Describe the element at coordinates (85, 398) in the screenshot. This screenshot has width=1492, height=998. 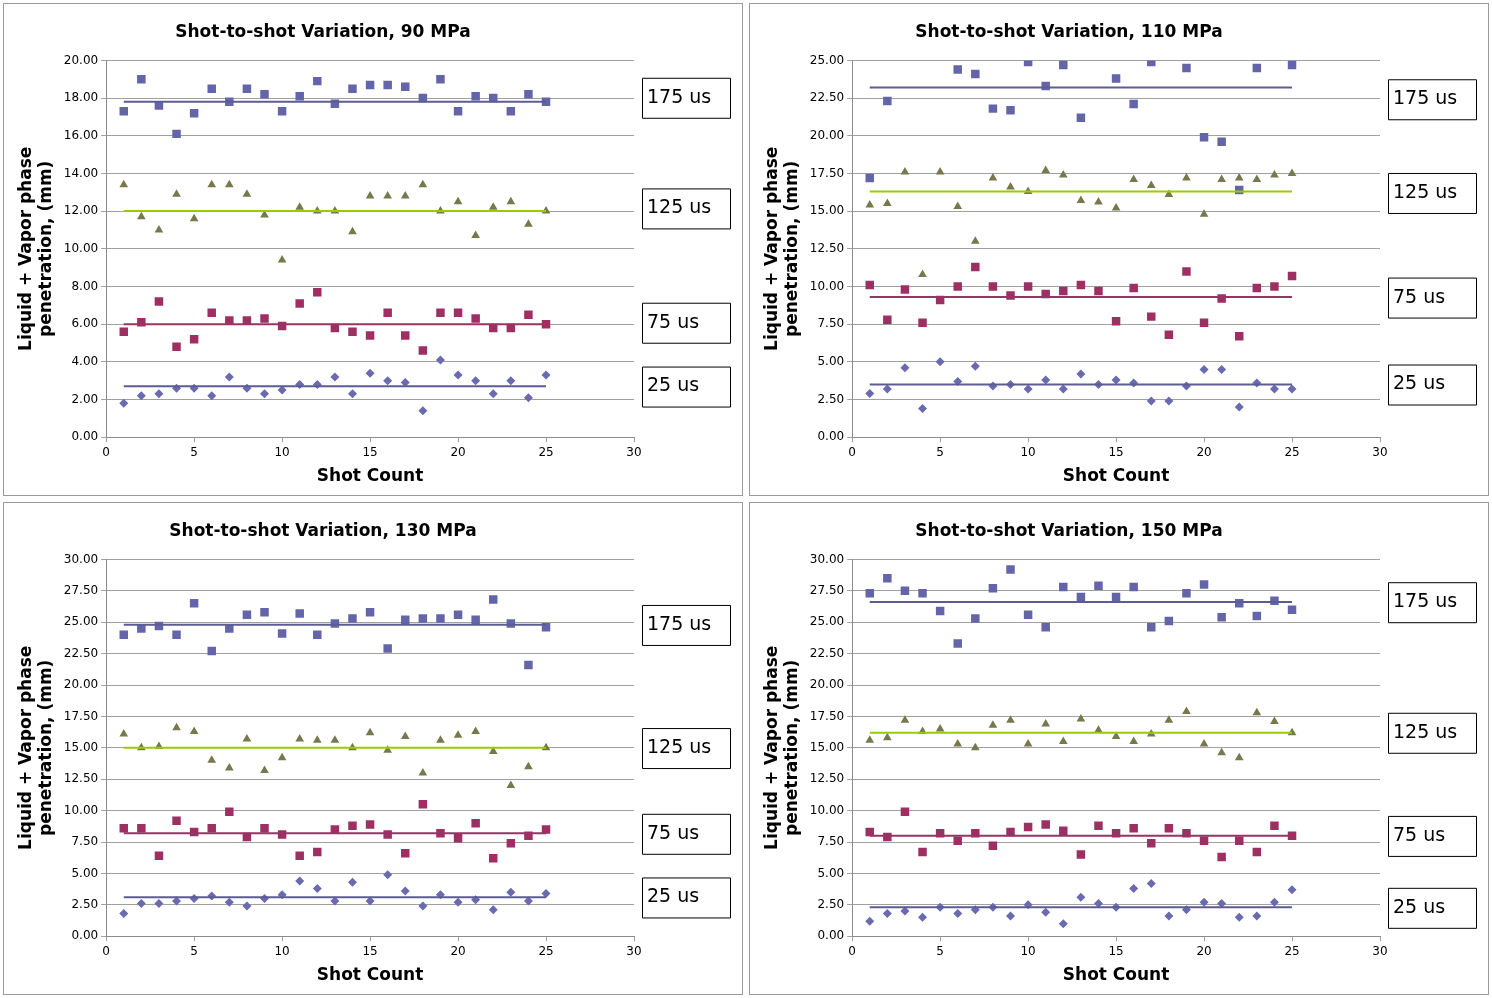
I see `y-tick-label: 2.00` at that location.